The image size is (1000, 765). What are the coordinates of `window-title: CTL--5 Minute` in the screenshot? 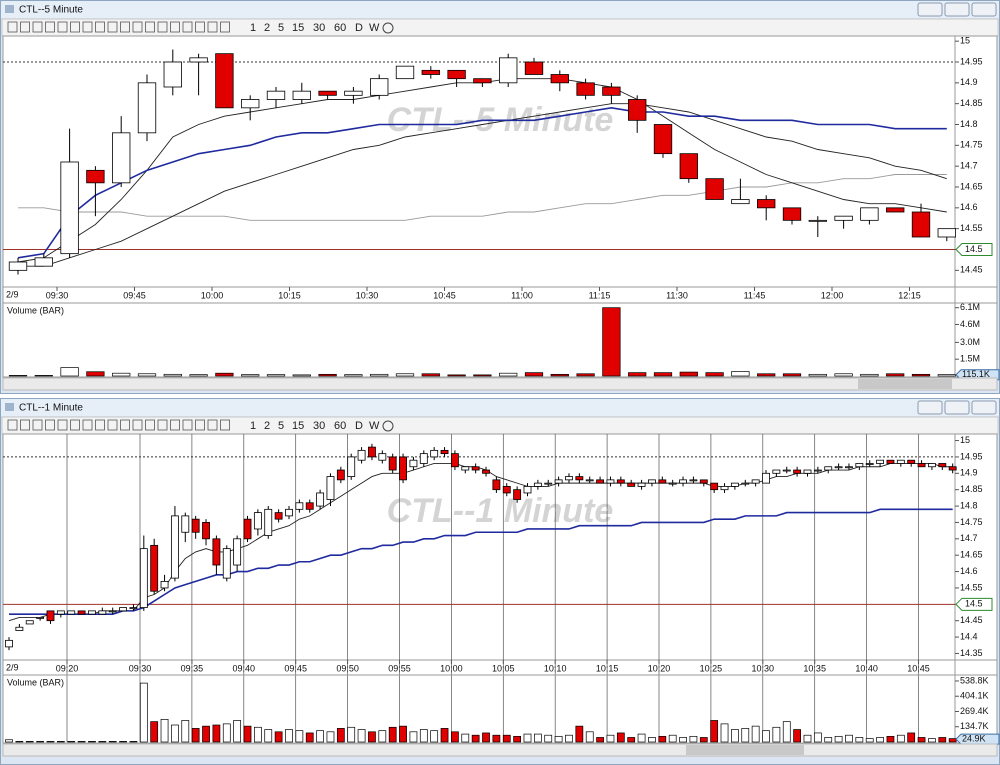 It's located at (51, 10).